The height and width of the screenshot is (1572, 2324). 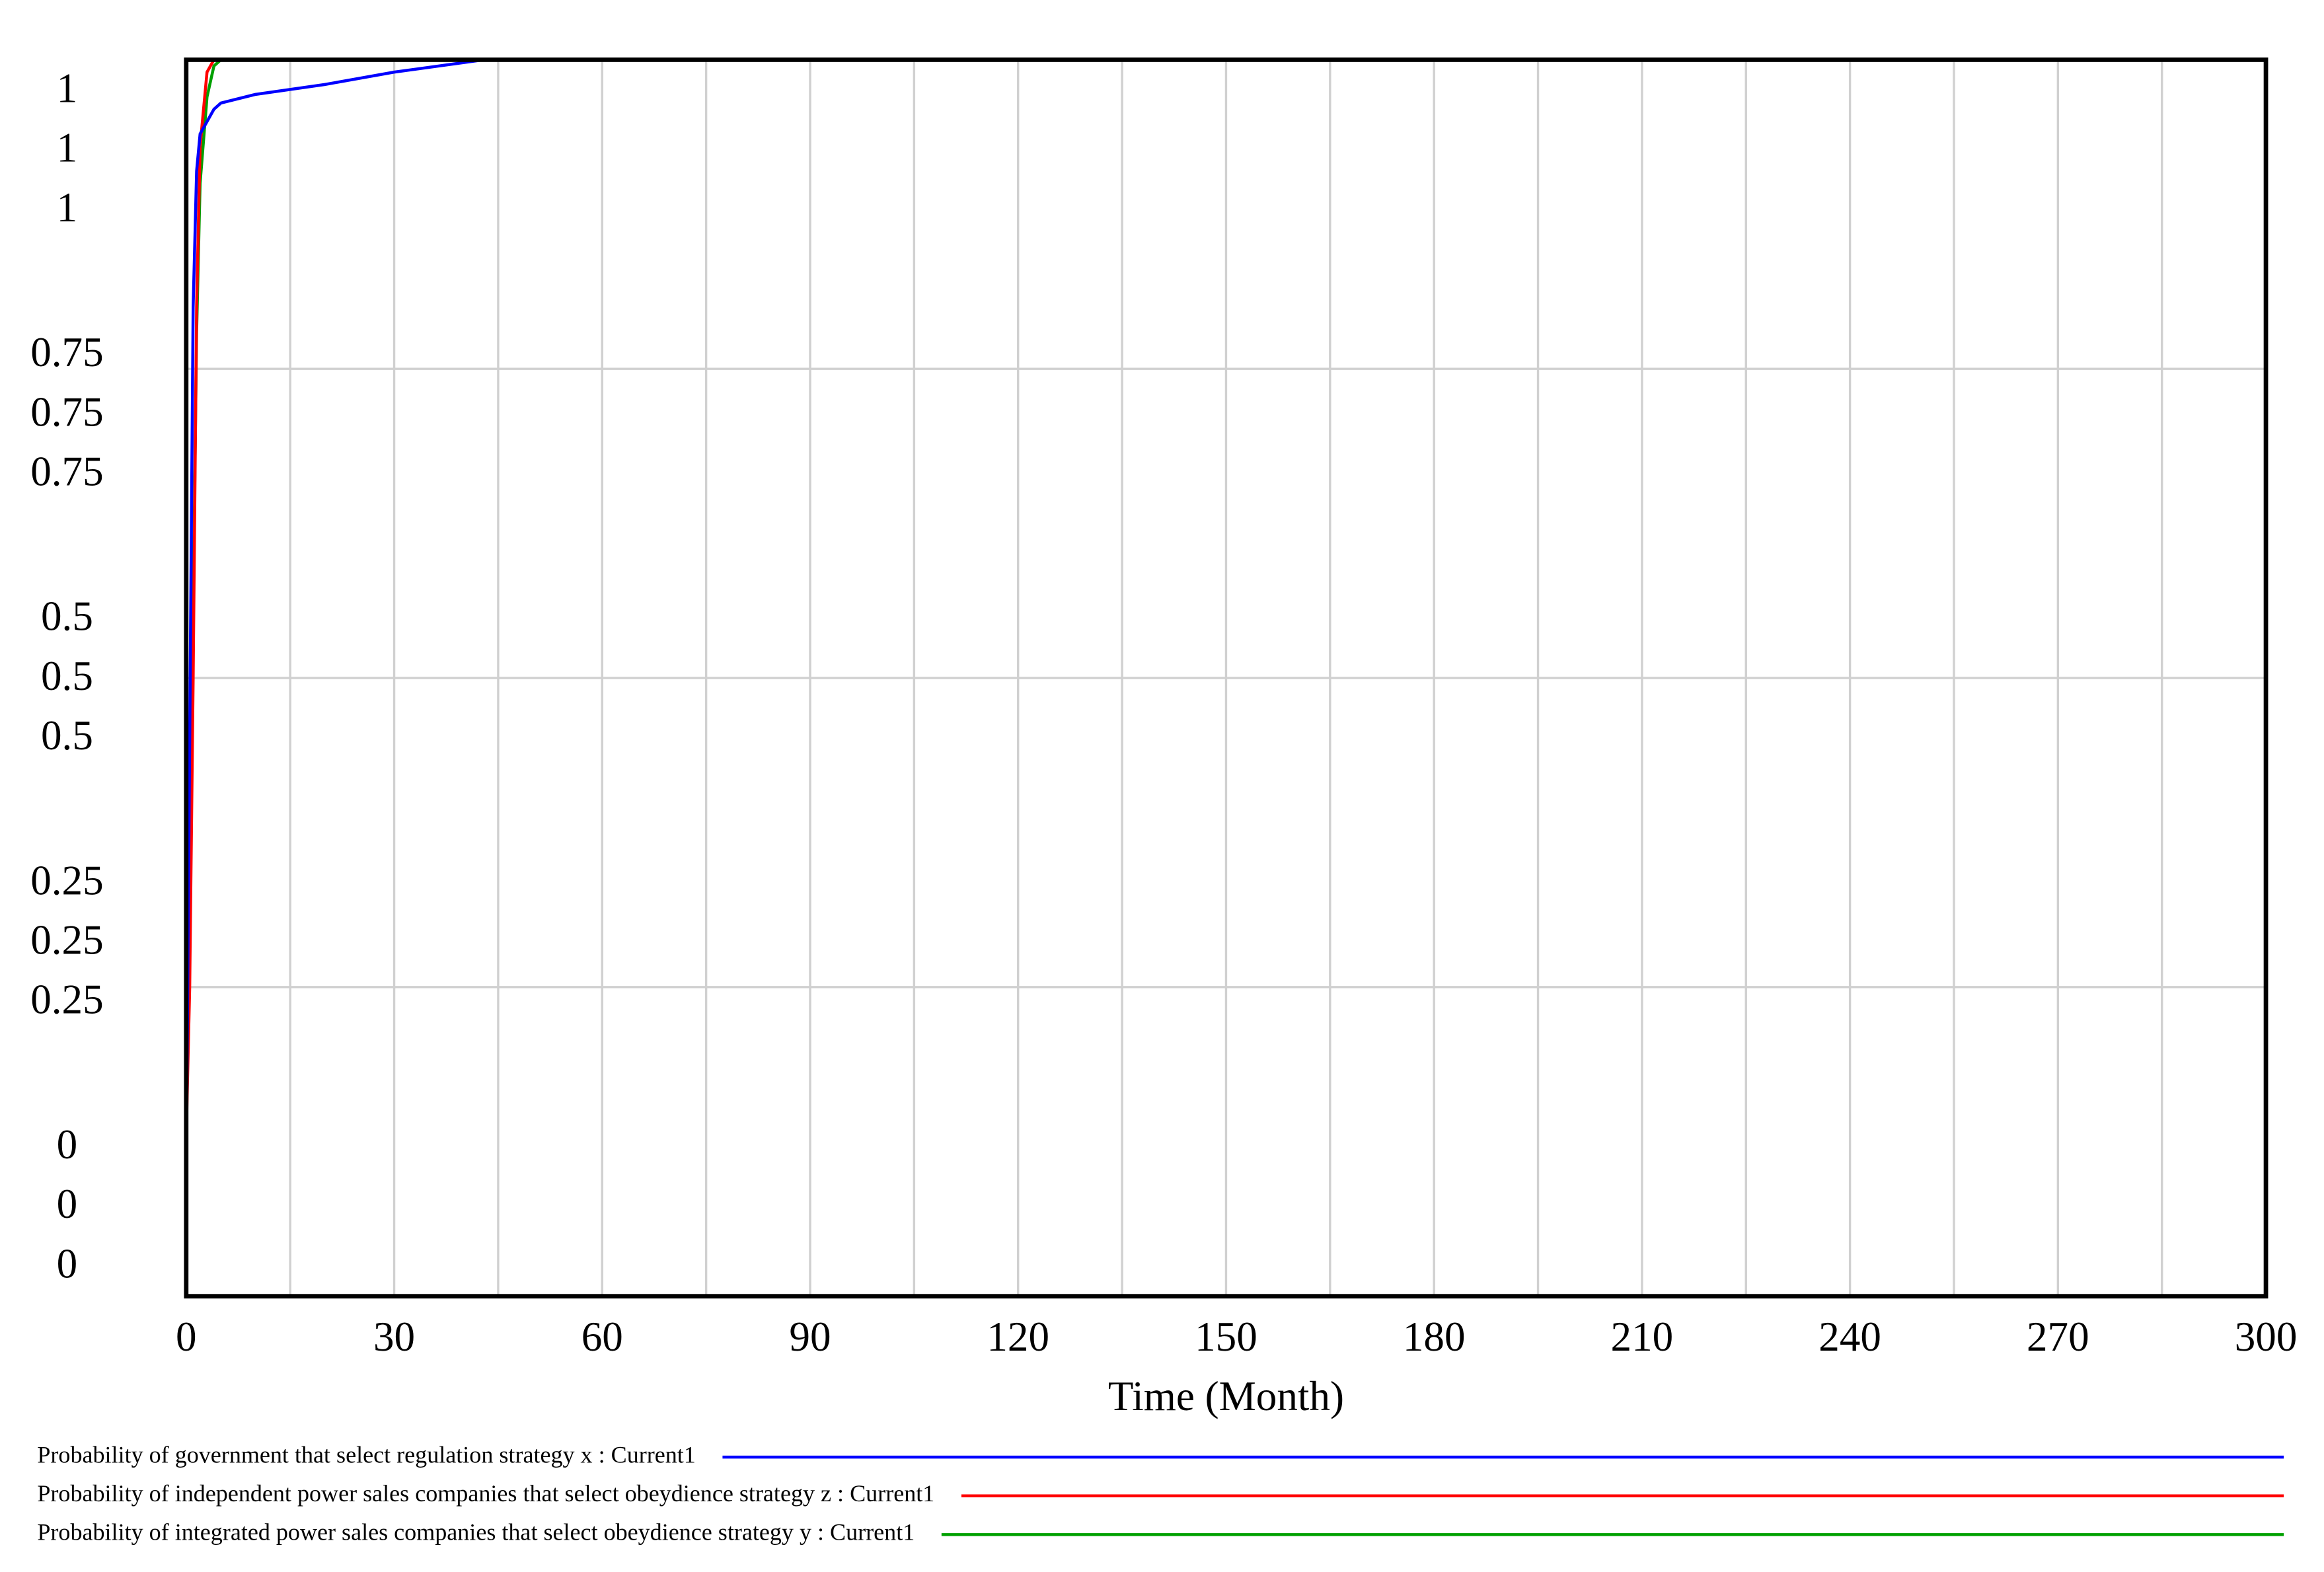 I want to click on x-tick-label: 60, so click(x=602, y=1337).